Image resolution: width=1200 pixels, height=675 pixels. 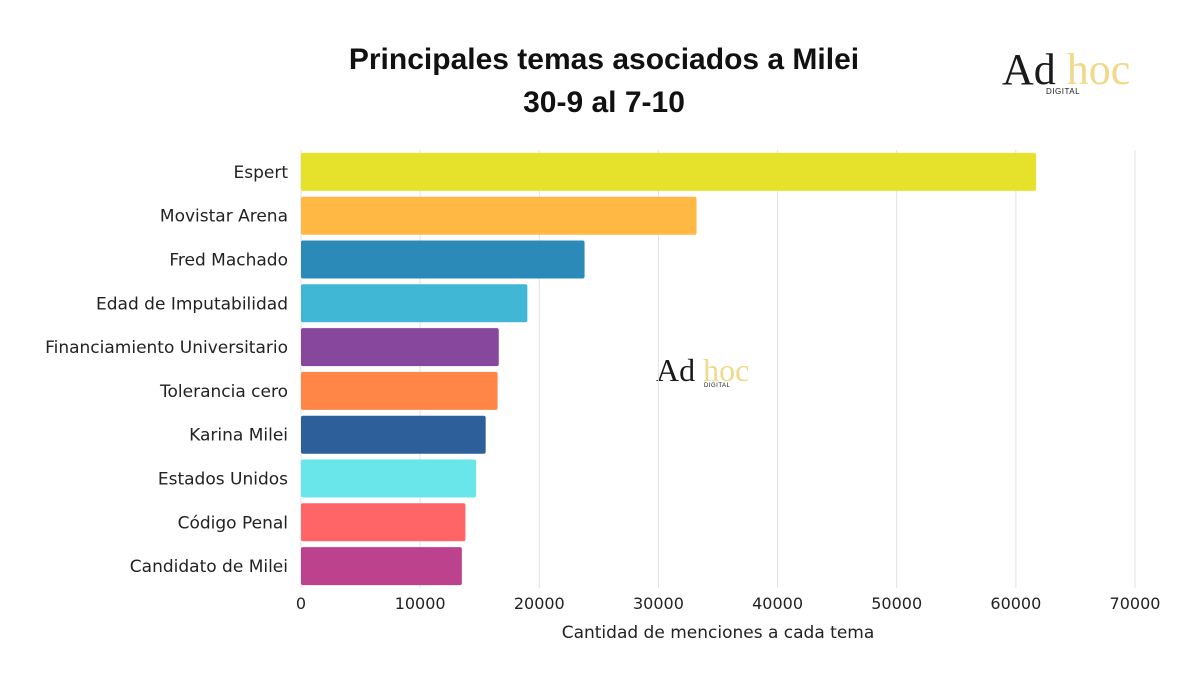 I want to click on x-tick-label-40000: 40000, so click(x=777, y=603).